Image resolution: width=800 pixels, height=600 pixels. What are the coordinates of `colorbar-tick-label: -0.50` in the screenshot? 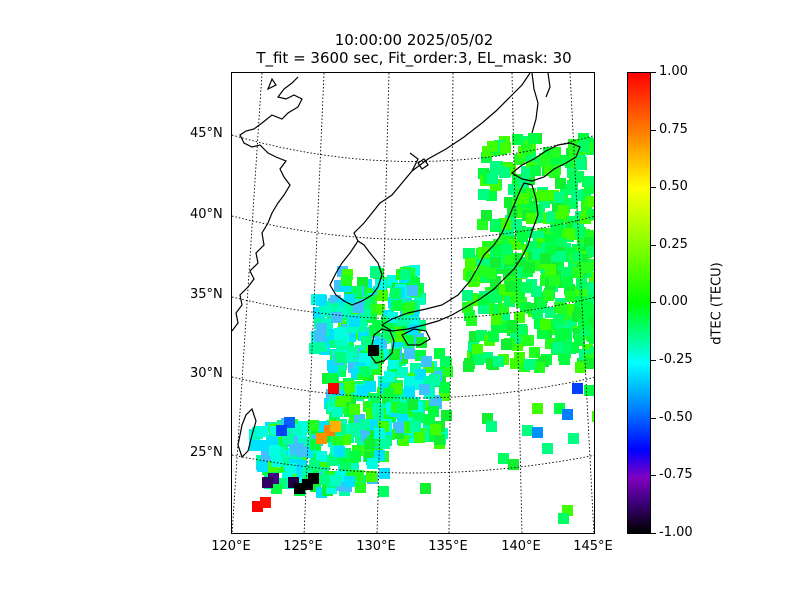 It's located at (676, 417).